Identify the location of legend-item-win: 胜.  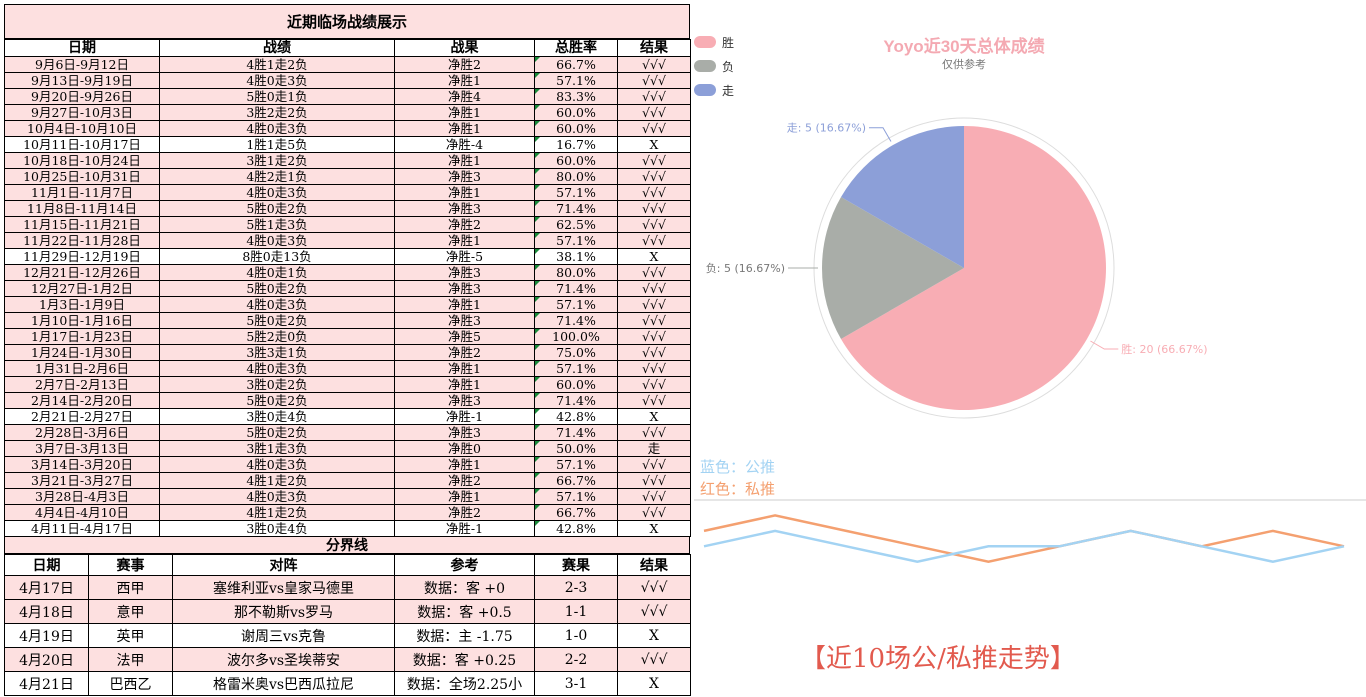
(714, 42).